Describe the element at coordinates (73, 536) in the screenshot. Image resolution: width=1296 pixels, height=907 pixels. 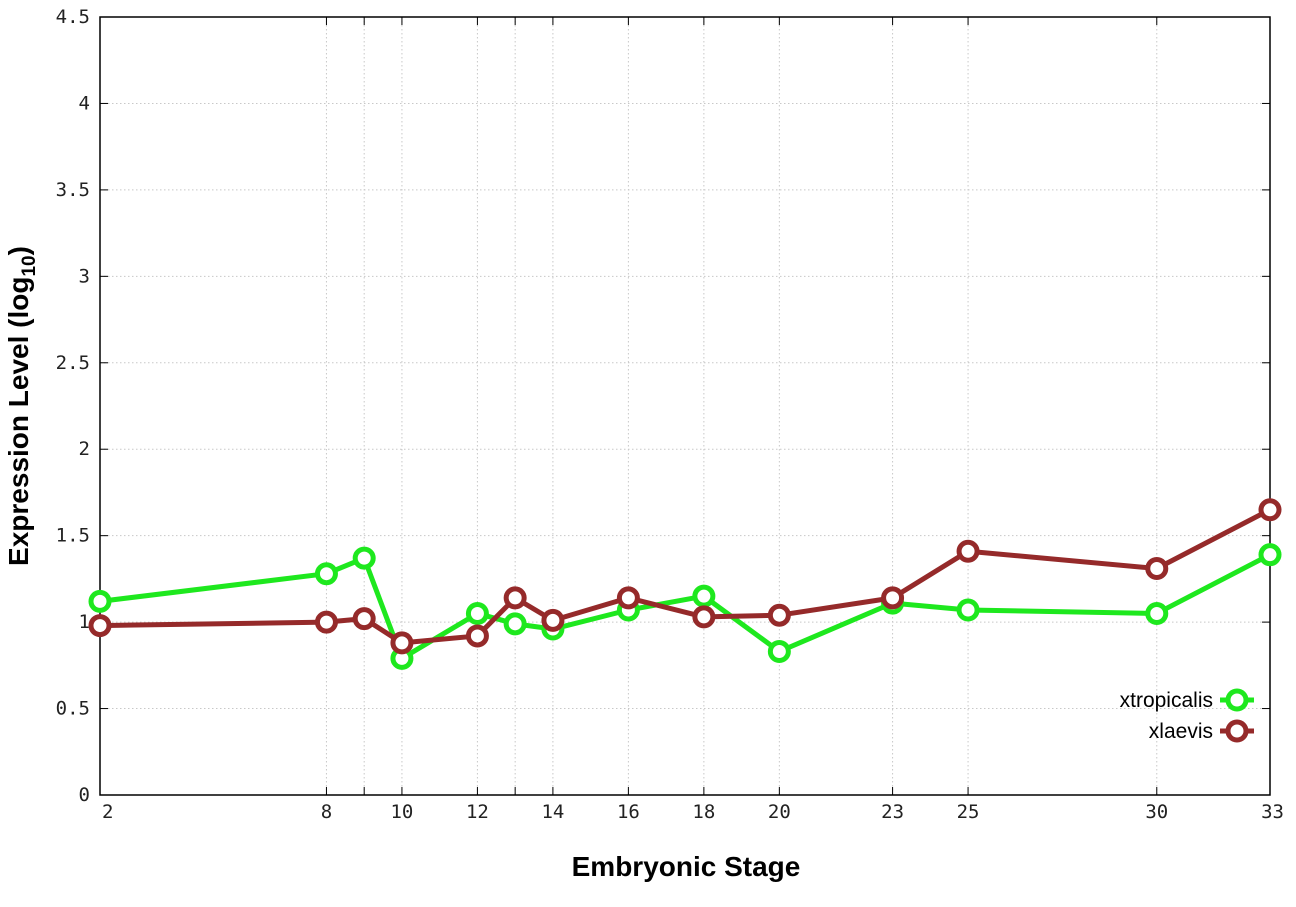
I see `y-tick-label: 1.5` at that location.